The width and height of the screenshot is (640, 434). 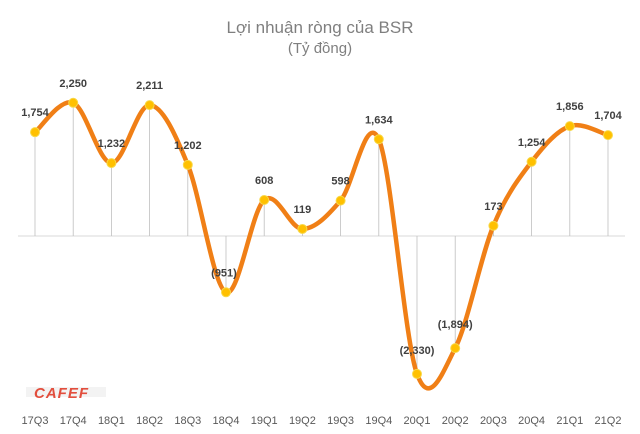 What do you see at coordinates (149, 421) in the screenshot?
I see `x-tick-label: 18Q2` at bounding box center [149, 421].